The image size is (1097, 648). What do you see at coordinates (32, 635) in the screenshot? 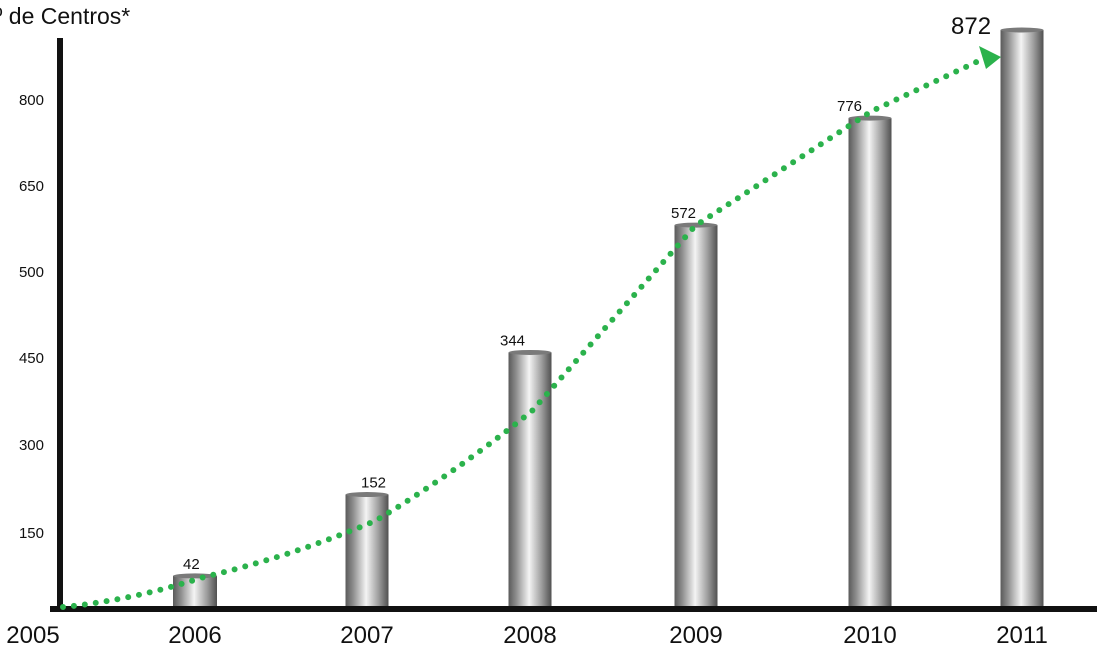
I see `x-tick-label: 2005` at bounding box center [32, 635].